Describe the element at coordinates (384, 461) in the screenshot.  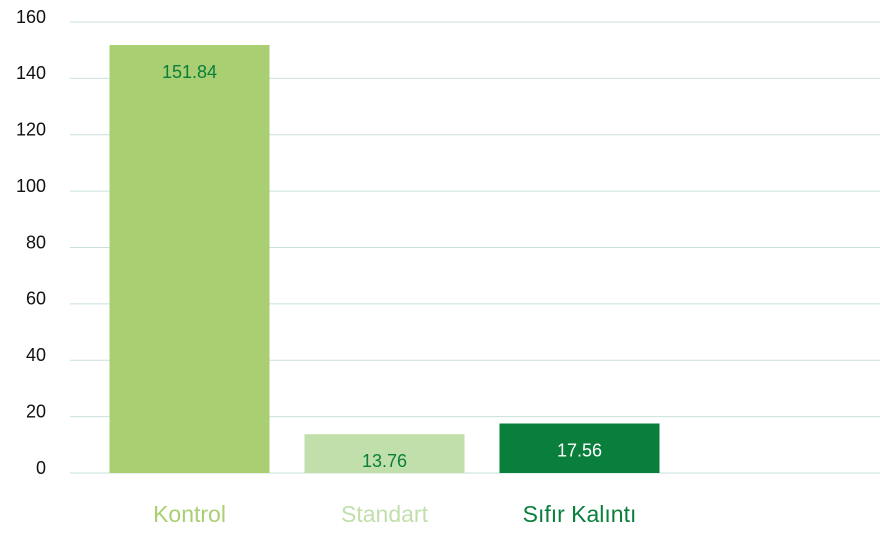
I see `value-label: 13.76` at that location.